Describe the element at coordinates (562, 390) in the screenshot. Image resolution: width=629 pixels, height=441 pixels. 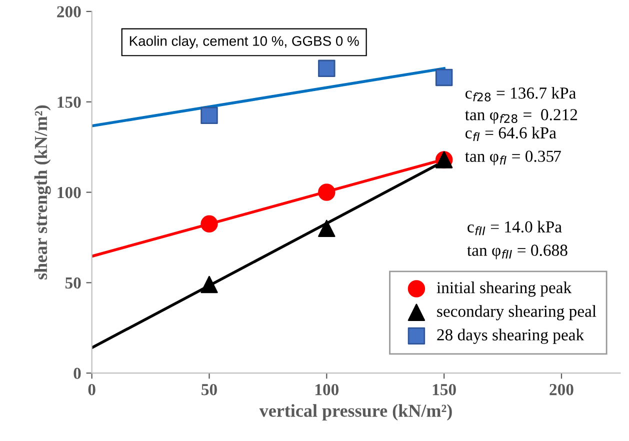
I see `x-tick-label: 200` at that location.